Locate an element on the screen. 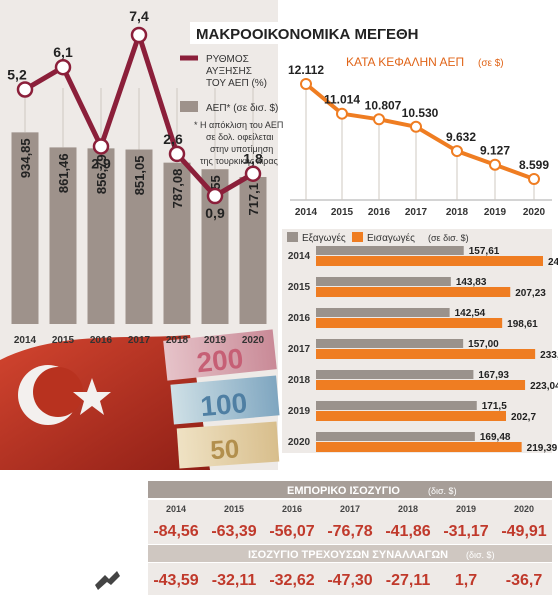 This screenshot has height=597, width=558. imports-bar-2019 is located at coordinates (411, 416).